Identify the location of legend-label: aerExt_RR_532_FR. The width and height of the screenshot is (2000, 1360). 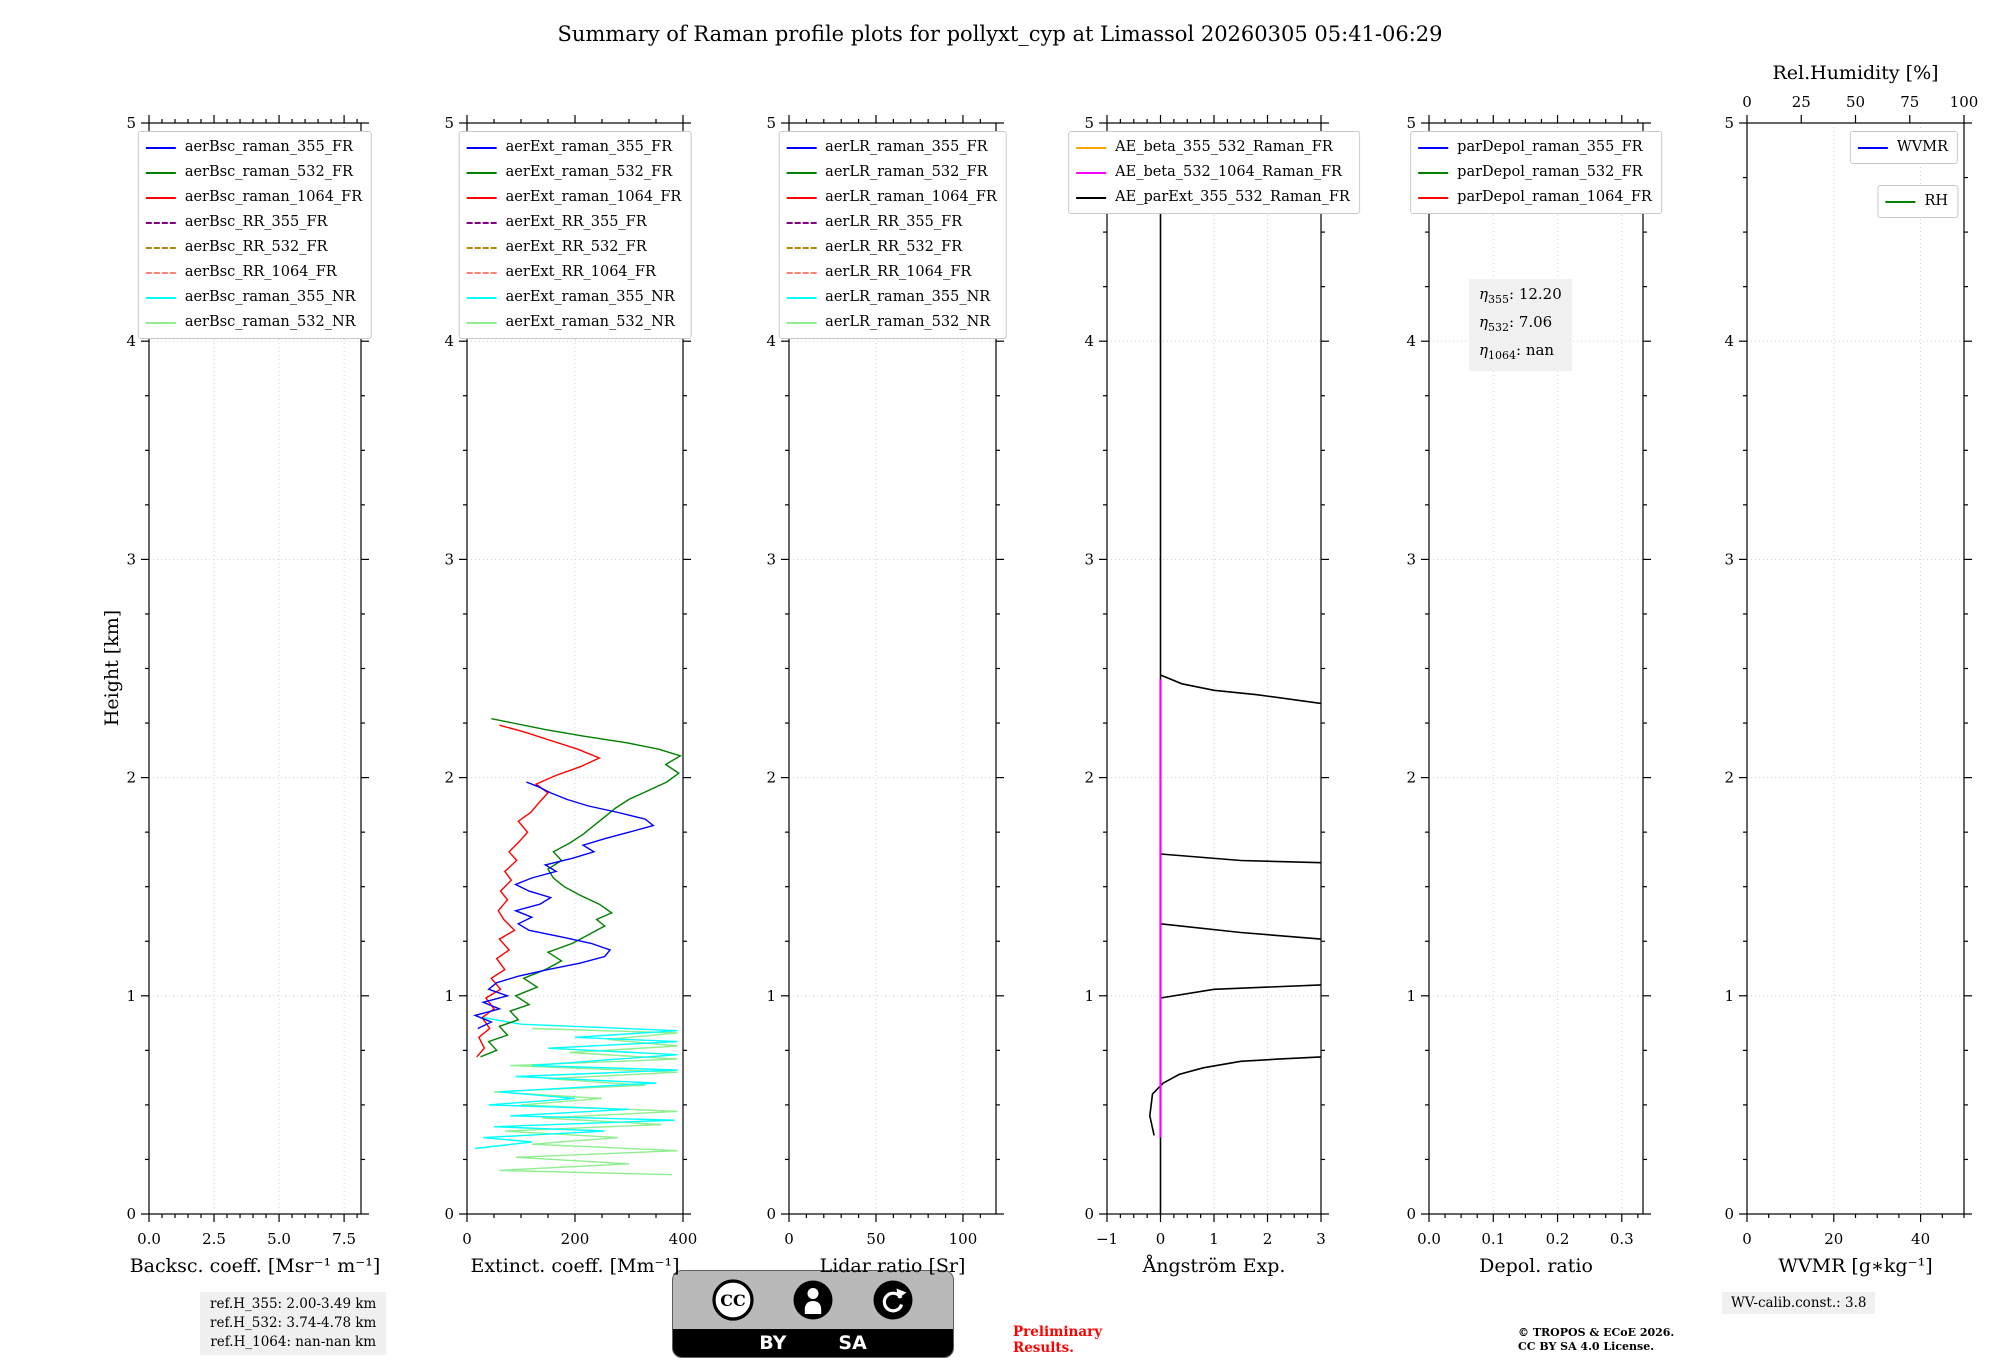
(576, 247).